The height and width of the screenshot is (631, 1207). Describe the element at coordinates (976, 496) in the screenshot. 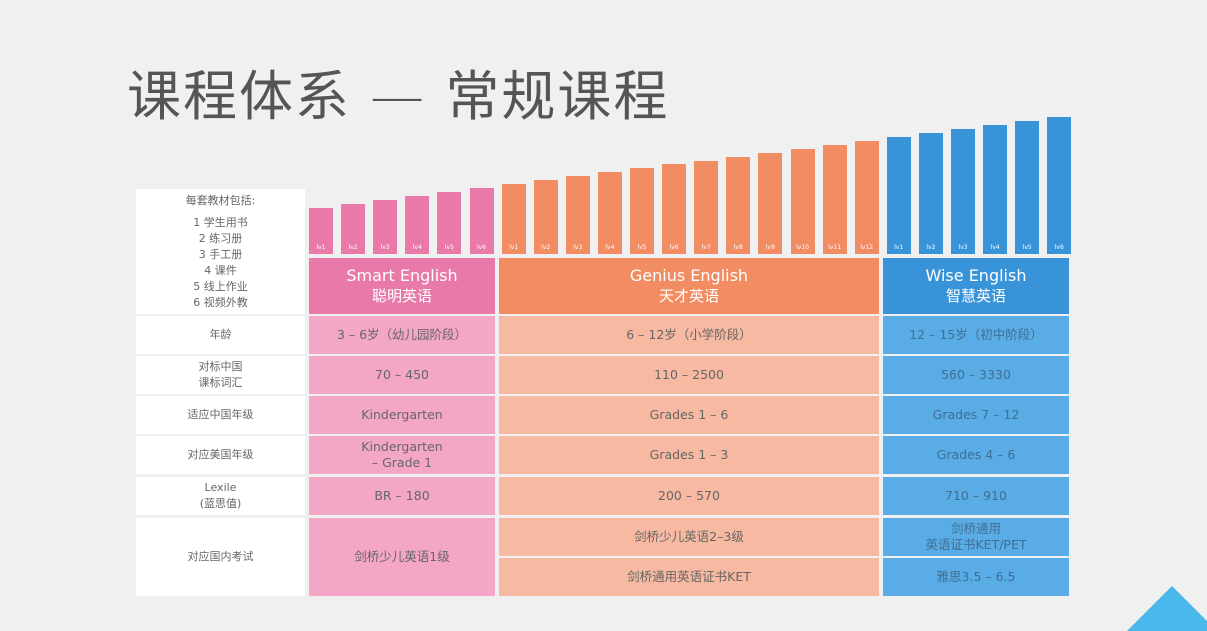

I see `cell-wise: 710 – 910` at that location.